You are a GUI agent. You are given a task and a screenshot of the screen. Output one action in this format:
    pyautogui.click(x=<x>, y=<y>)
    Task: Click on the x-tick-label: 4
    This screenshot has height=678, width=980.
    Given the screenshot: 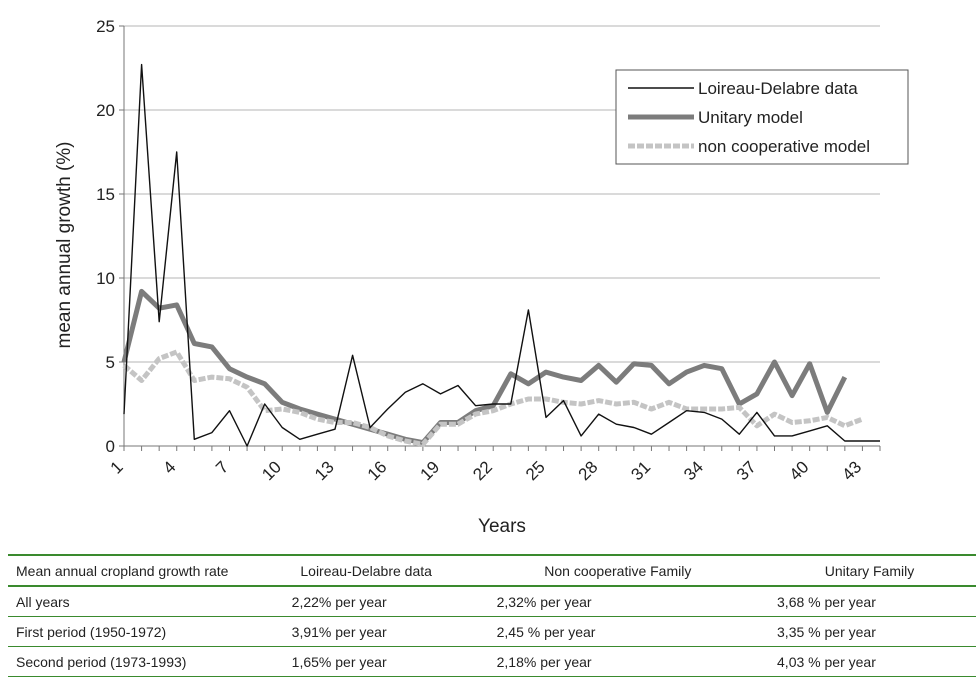 What is the action you would take?
    pyautogui.click(x=169, y=467)
    